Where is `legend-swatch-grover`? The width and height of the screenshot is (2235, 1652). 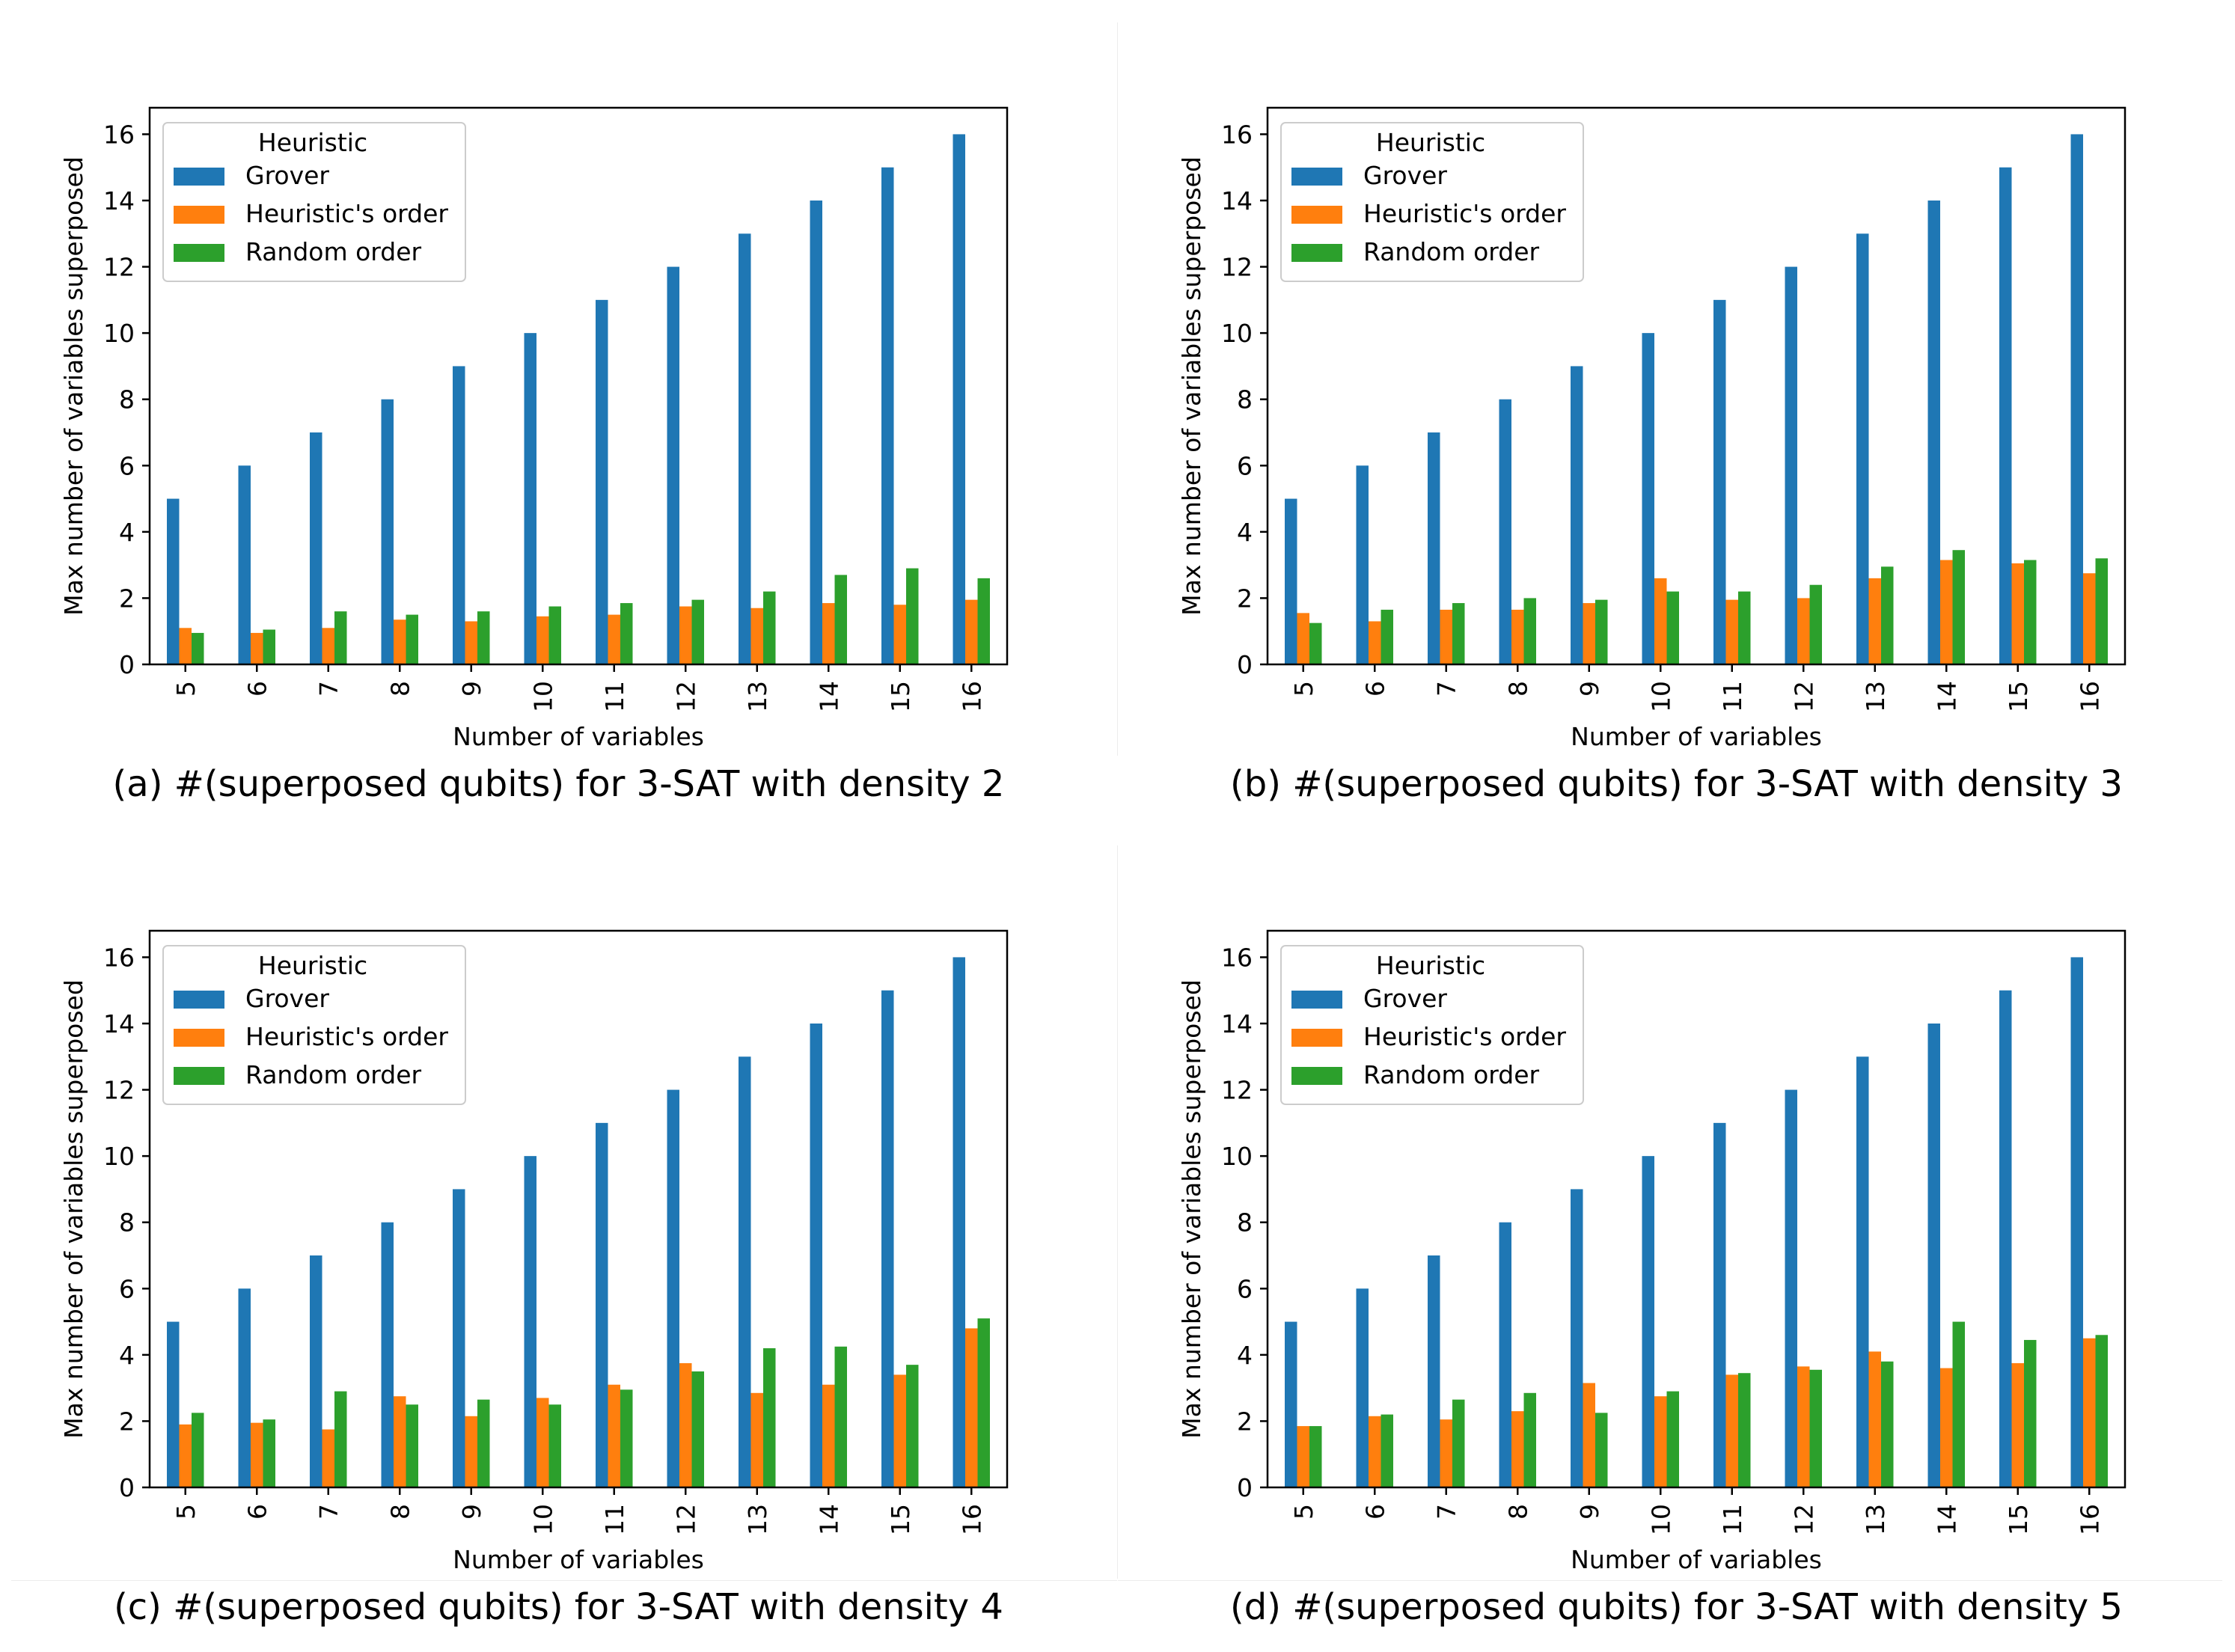 legend-swatch-grover is located at coordinates (199, 1000).